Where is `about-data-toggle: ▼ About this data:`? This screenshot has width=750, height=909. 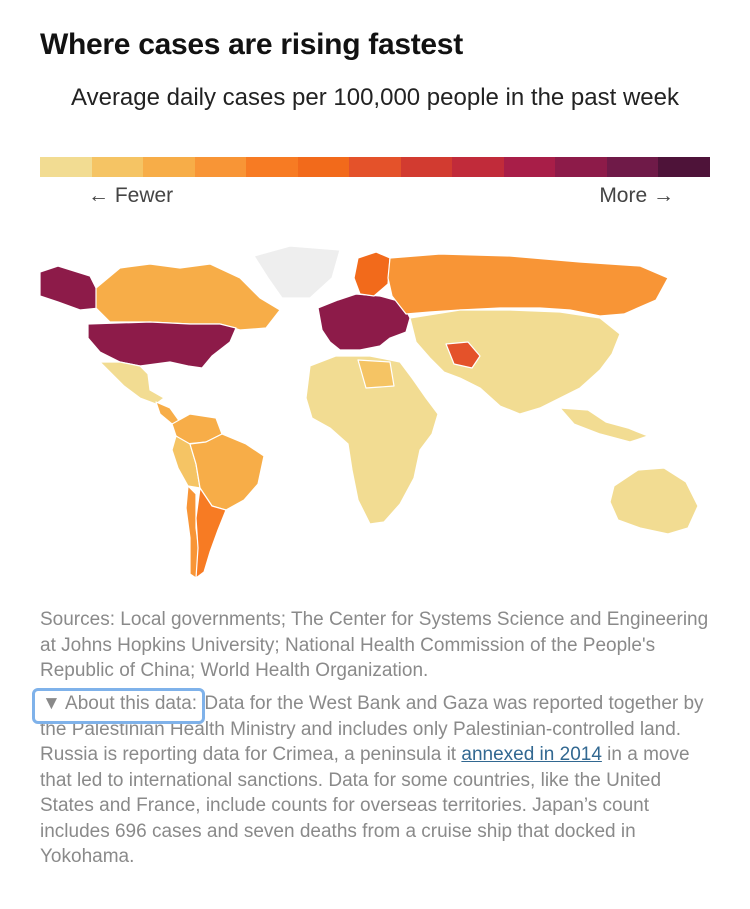
about-data-toggle: ▼ About this data: is located at coordinates (118, 705).